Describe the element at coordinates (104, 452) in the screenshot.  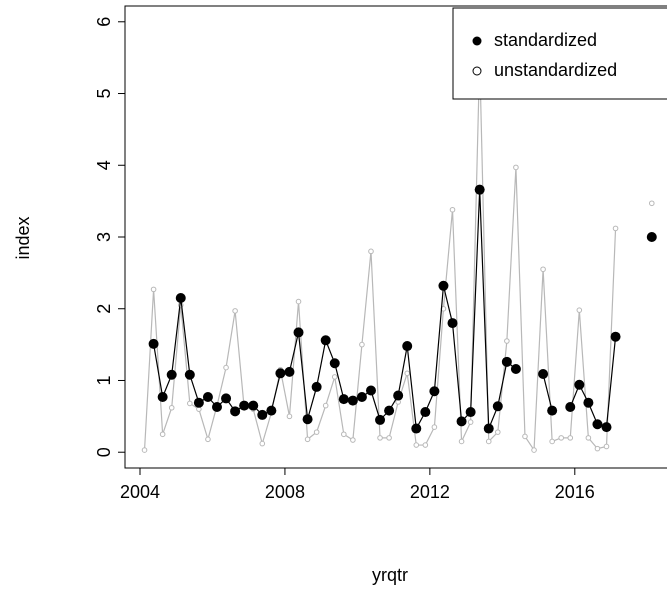
I see `y-tick-label: 0` at that location.